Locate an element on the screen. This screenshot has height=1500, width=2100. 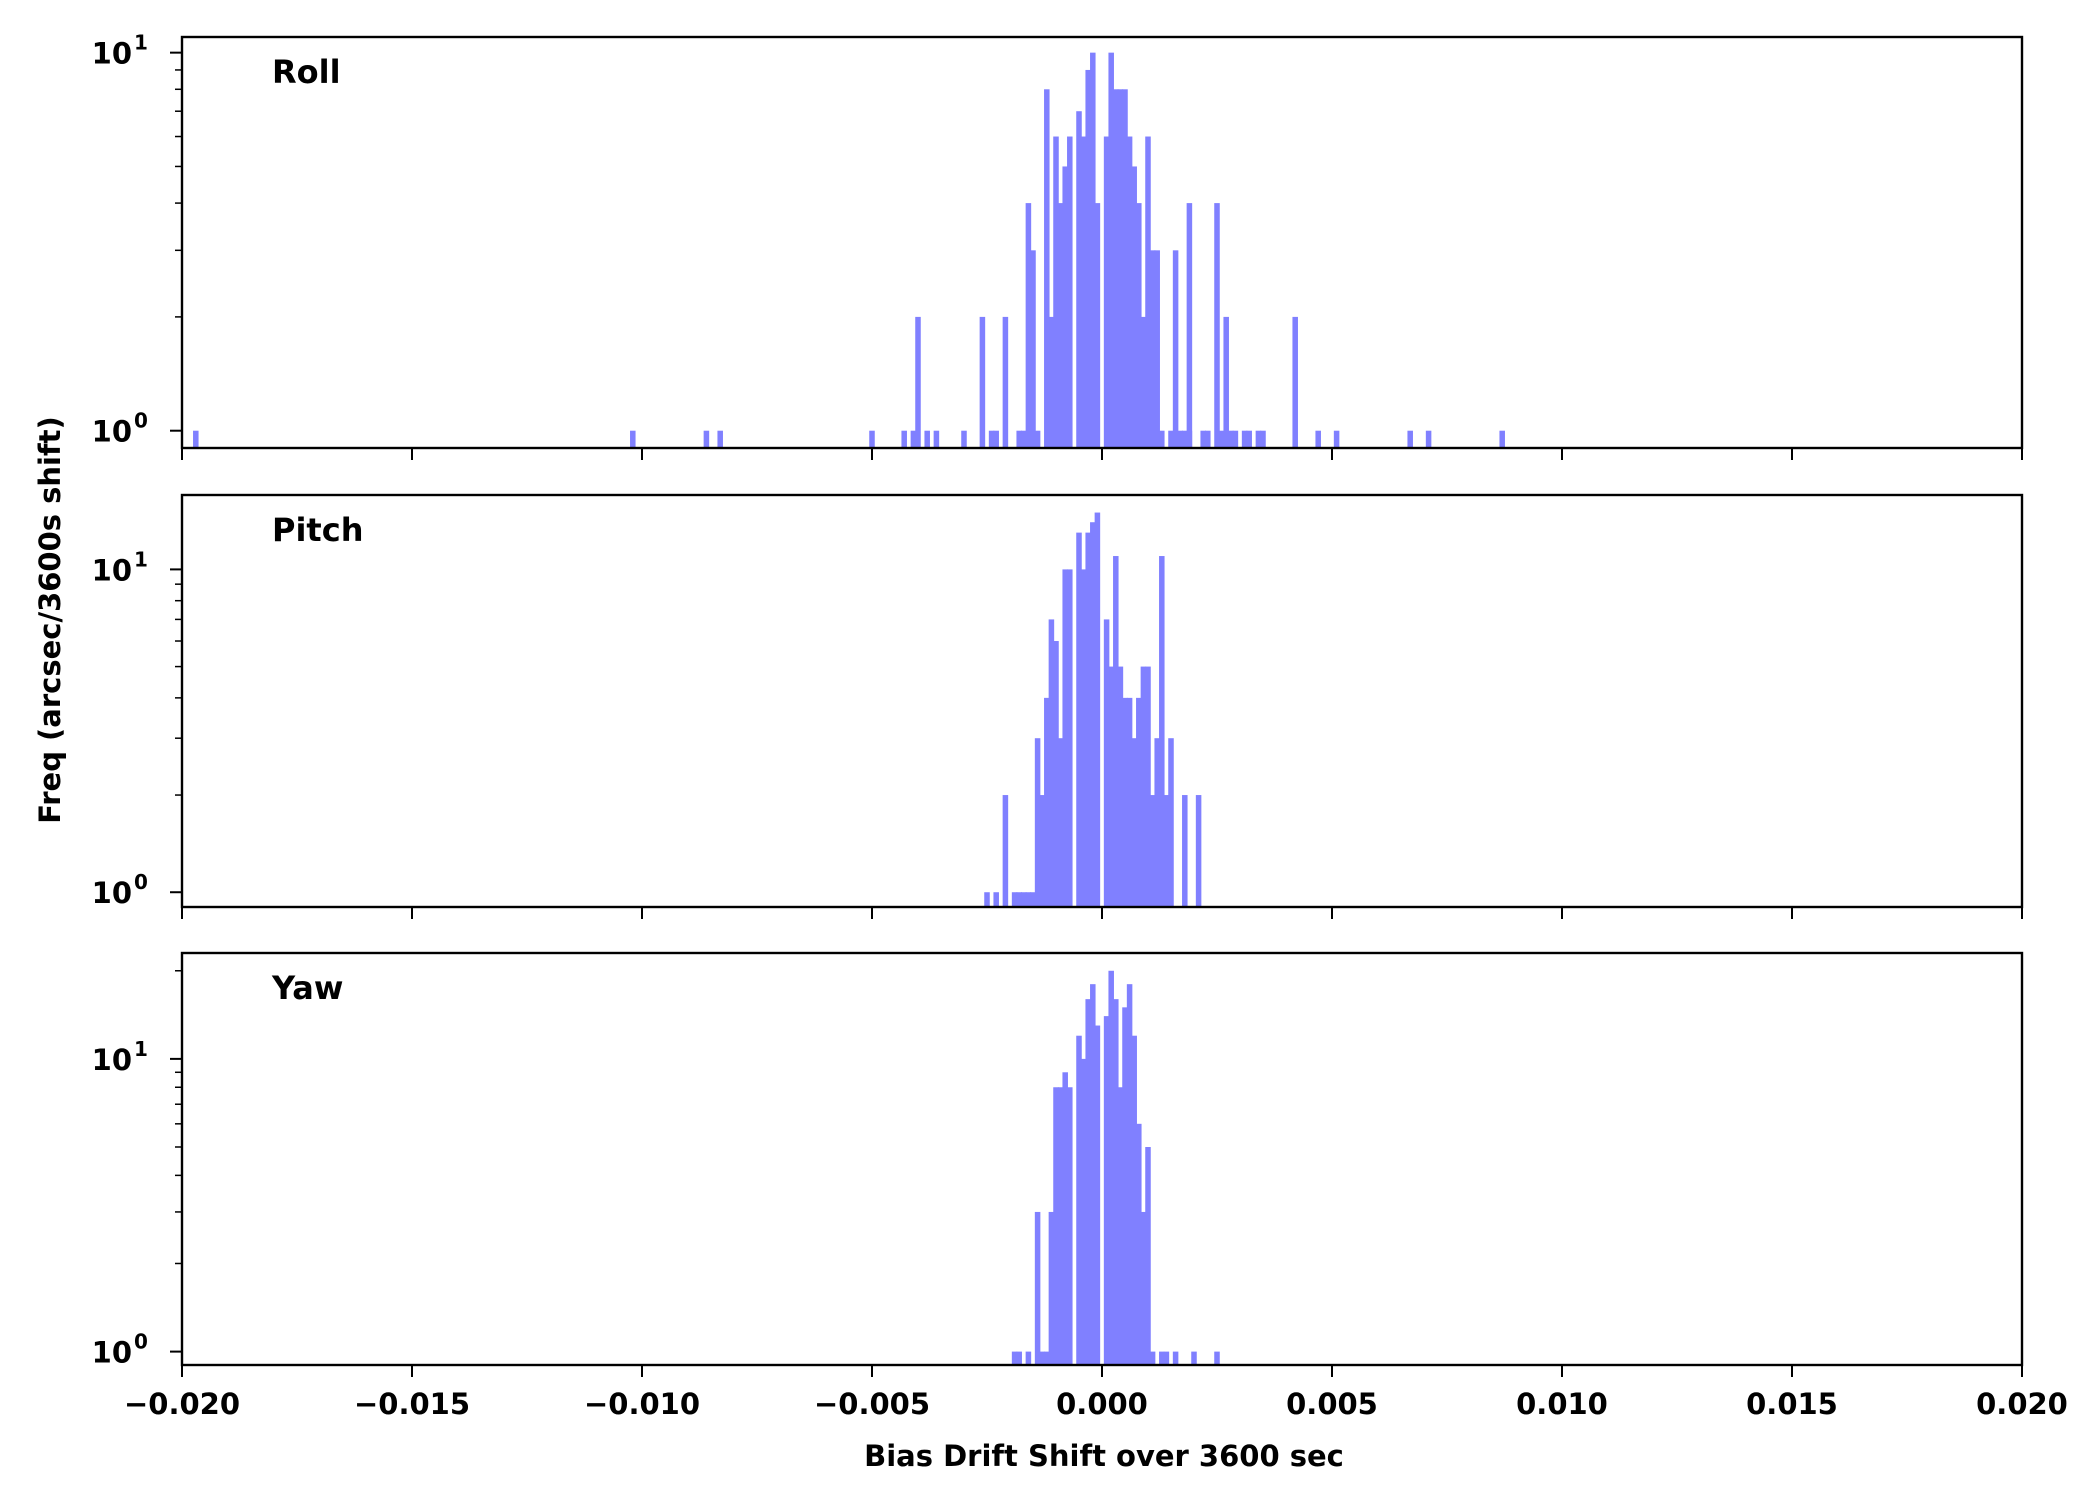
x-tick-label: −0.020 is located at coordinates (182, 1404).